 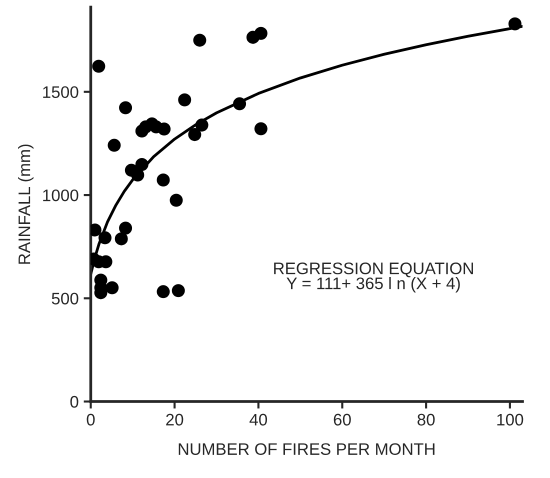 What do you see at coordinates (175, 420) in the screenshot?
I see `x-tick-label: 20` at bounding box center [175, 420].